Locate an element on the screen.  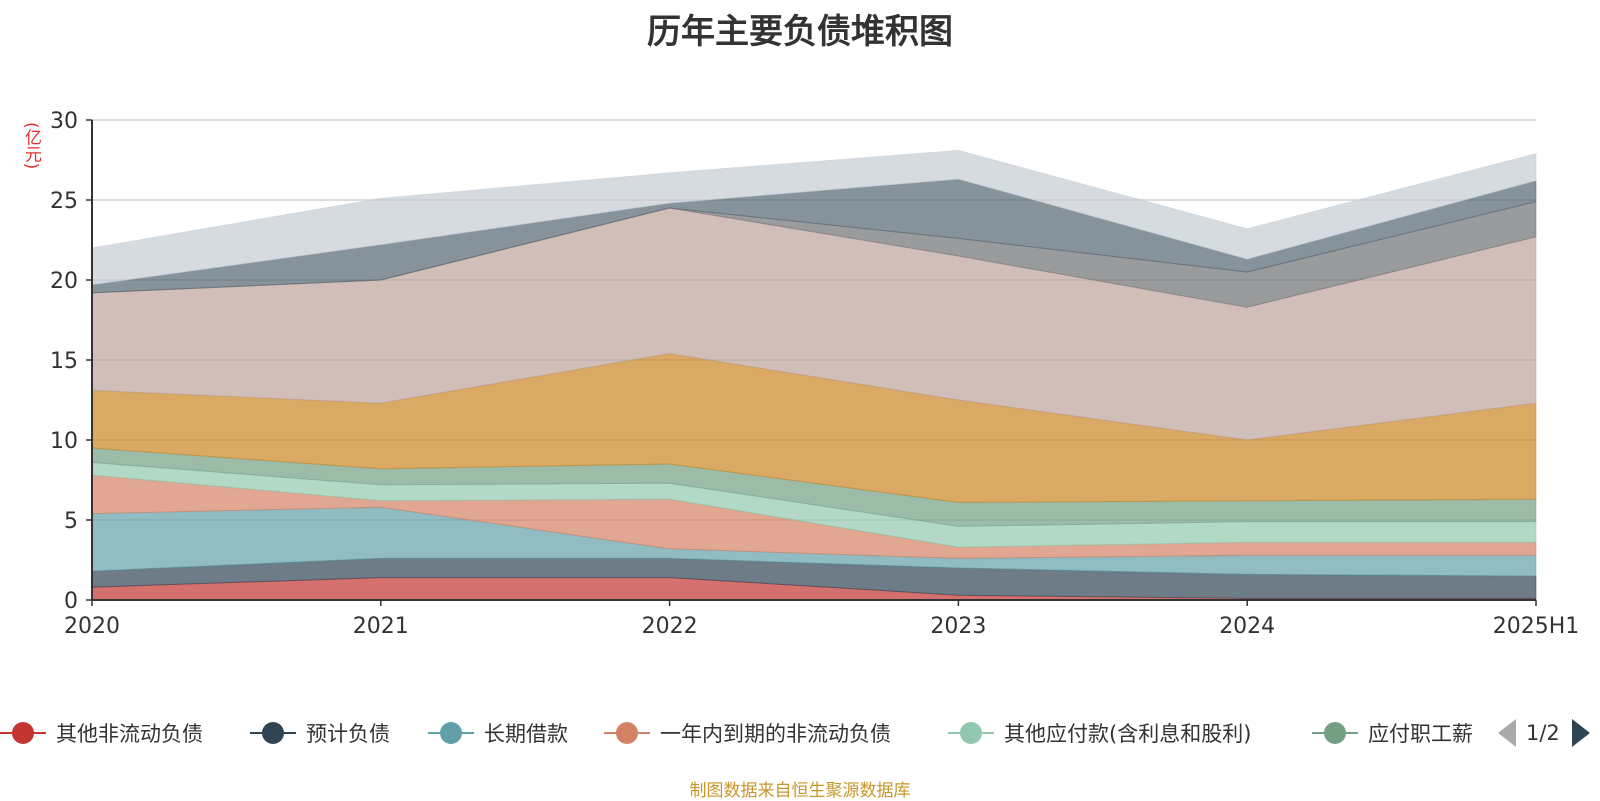
legend-item: 预计负债 is located at coordinates (320, 733).